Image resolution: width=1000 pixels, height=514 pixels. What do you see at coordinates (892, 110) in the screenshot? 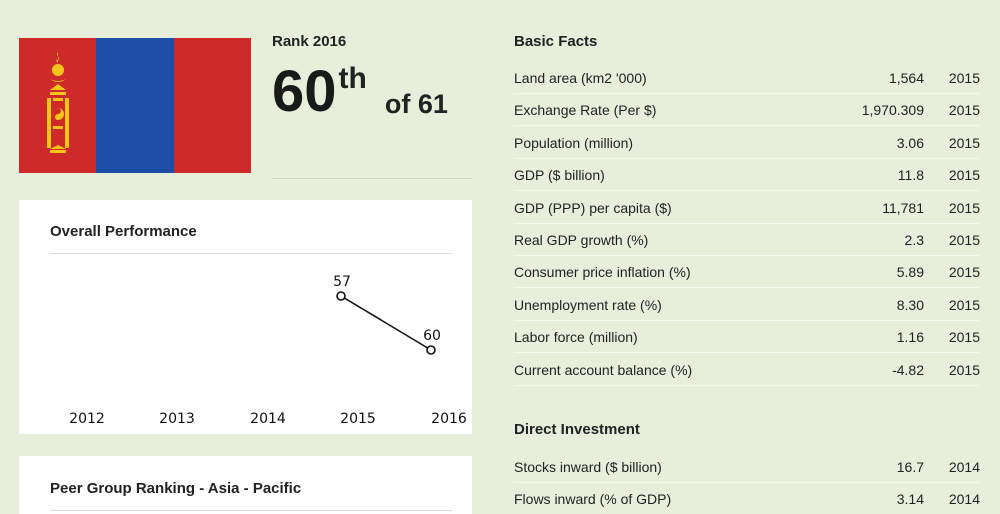
I see `fact-value: 1,970.309` at bounding box center [892, 110].